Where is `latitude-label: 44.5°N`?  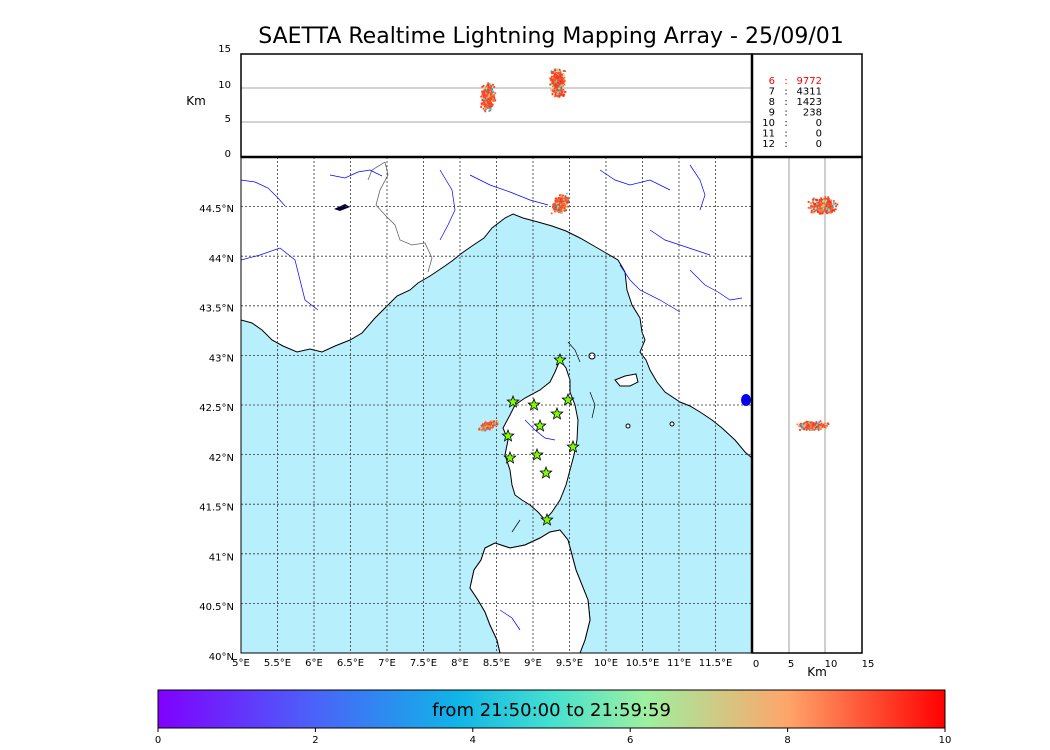
latitude-label: 44.5°N is located at coordinates (216, 209).